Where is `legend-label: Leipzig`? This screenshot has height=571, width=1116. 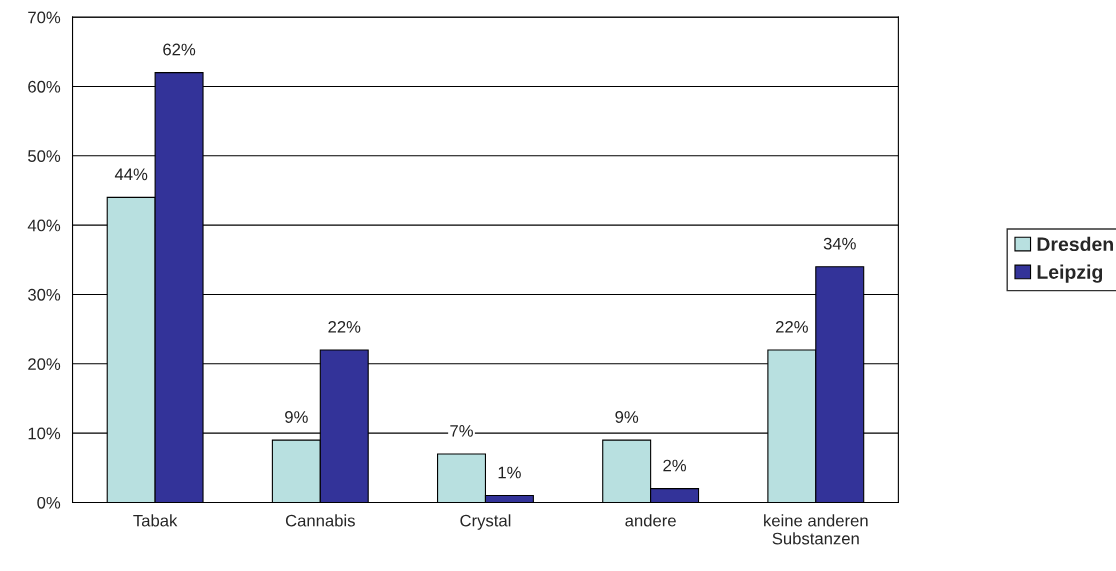
legend-label: Leipzig is located at coordinates (1070, 273).